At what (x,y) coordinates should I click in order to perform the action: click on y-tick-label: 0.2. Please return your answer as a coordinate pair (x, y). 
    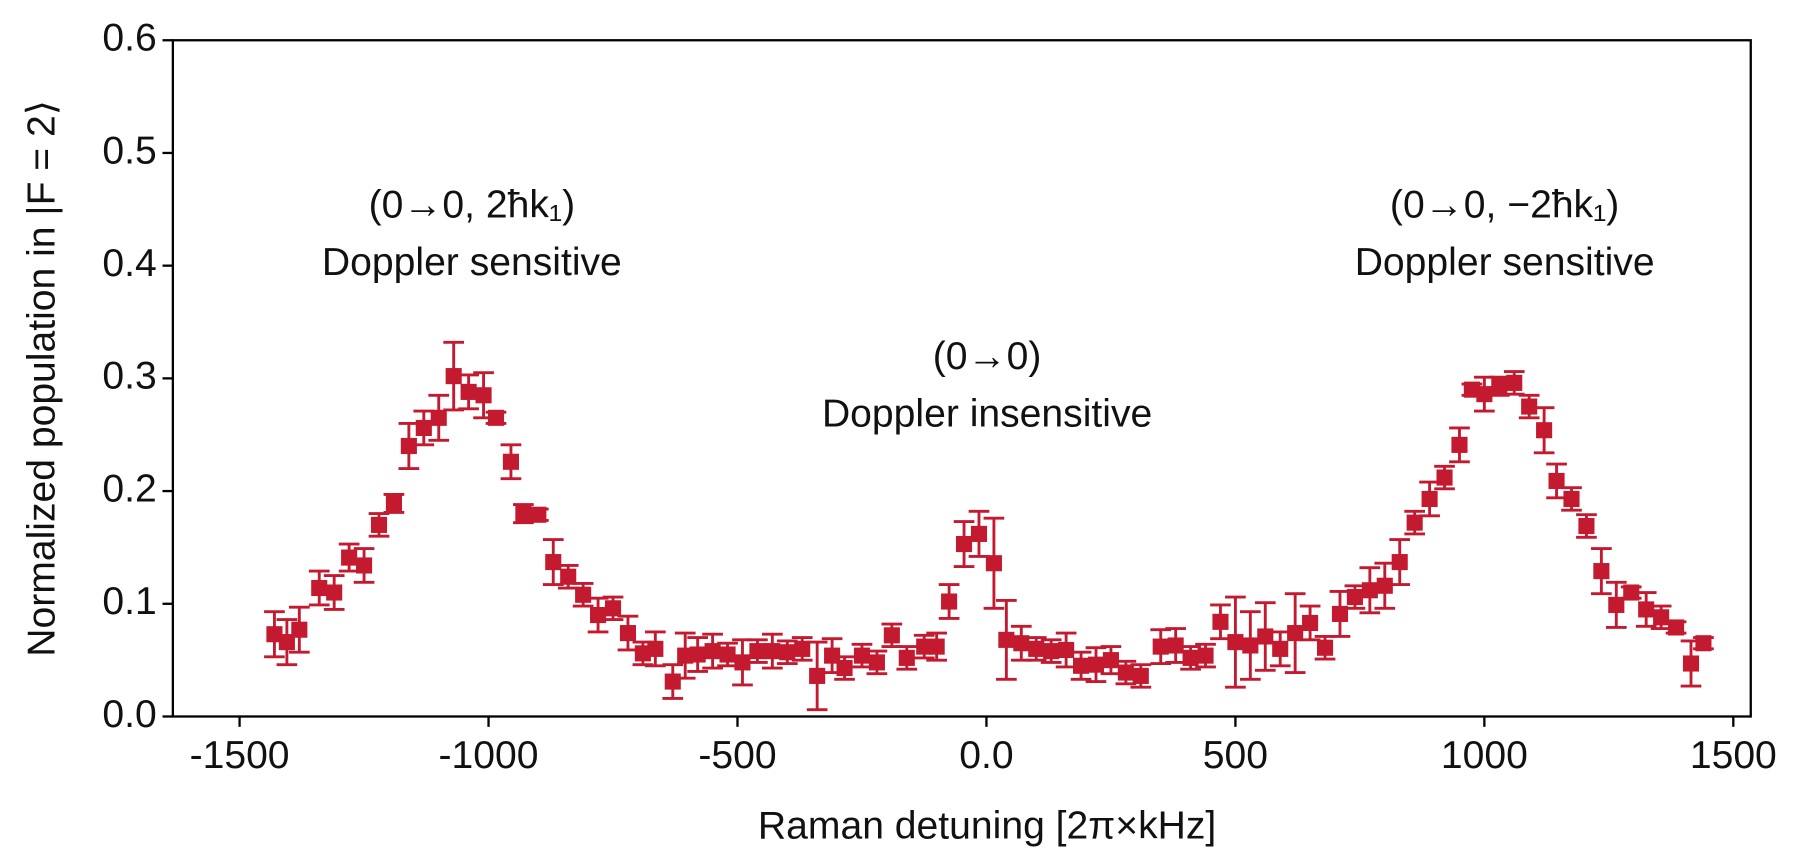
    Looking at the image, I should click on (129, 488).